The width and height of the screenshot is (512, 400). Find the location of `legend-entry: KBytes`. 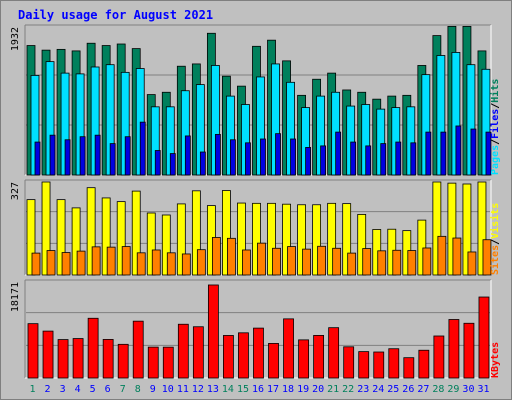

legend-entry: KBytes is located at coordinates (495, 360).